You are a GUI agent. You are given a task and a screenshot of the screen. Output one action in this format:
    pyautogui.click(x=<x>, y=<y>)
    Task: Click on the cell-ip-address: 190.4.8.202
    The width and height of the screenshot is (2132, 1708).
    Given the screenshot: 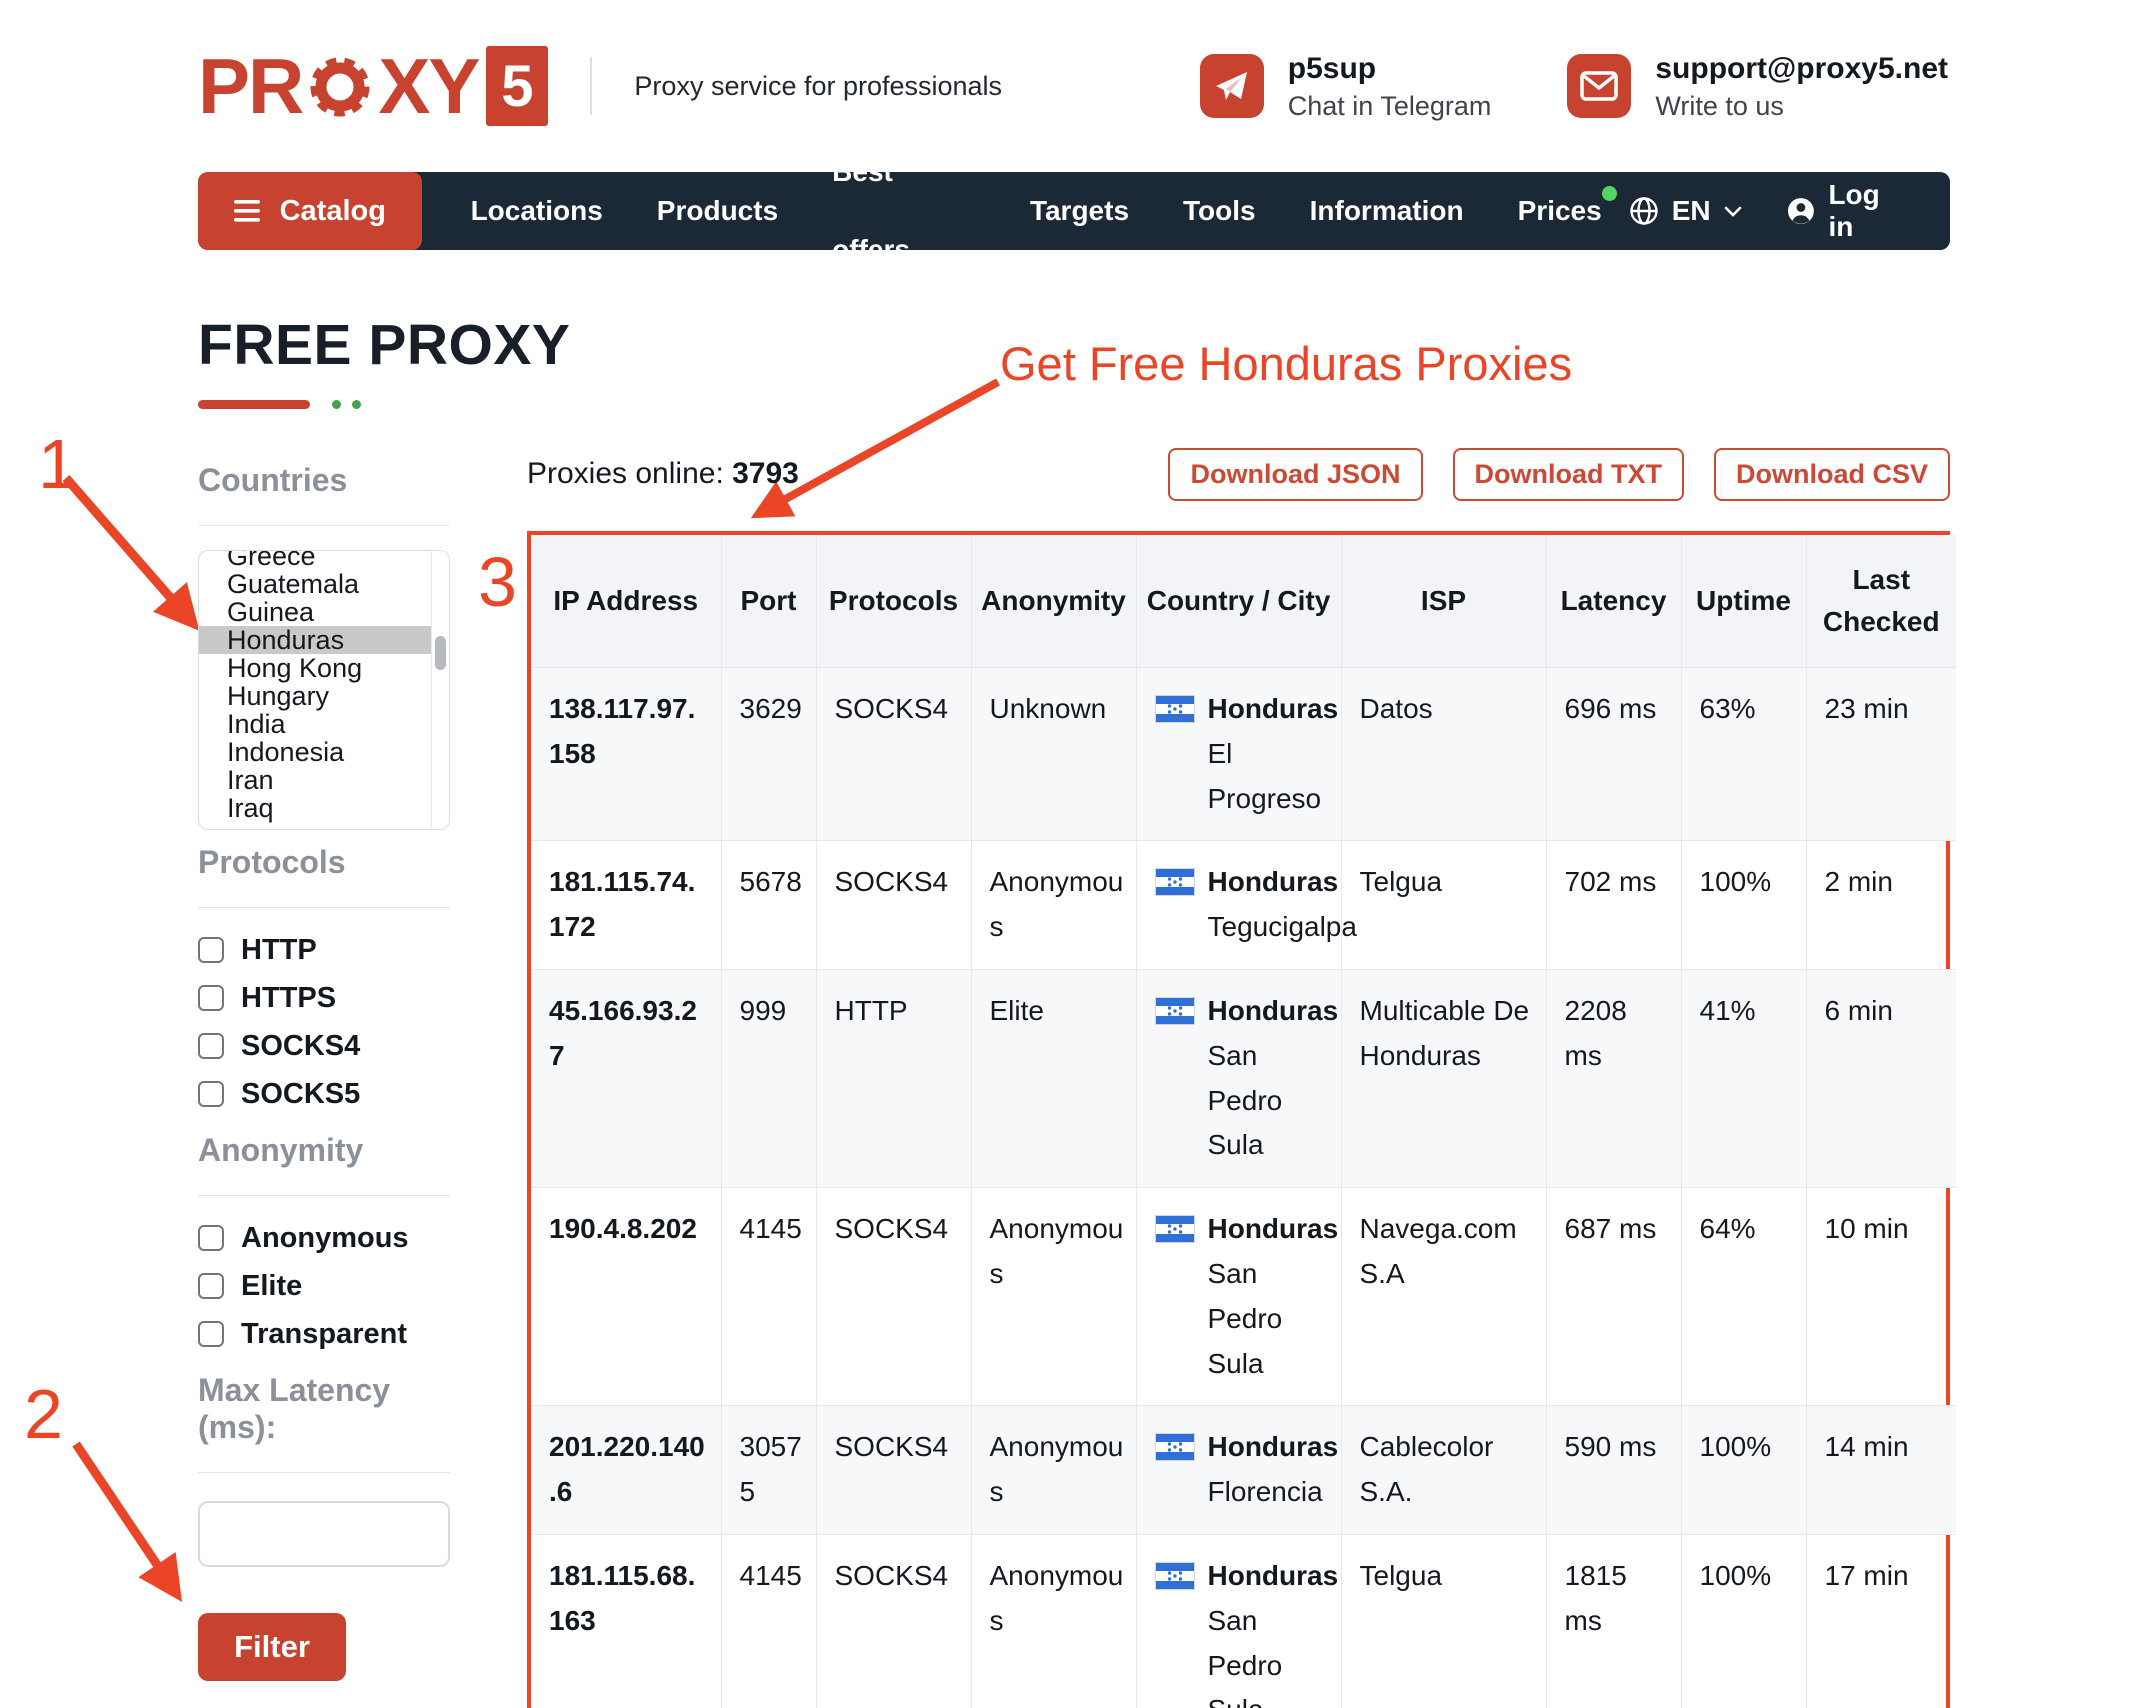 What is the action you would take?
    pyautogui.click(x=626, y=1296)
    